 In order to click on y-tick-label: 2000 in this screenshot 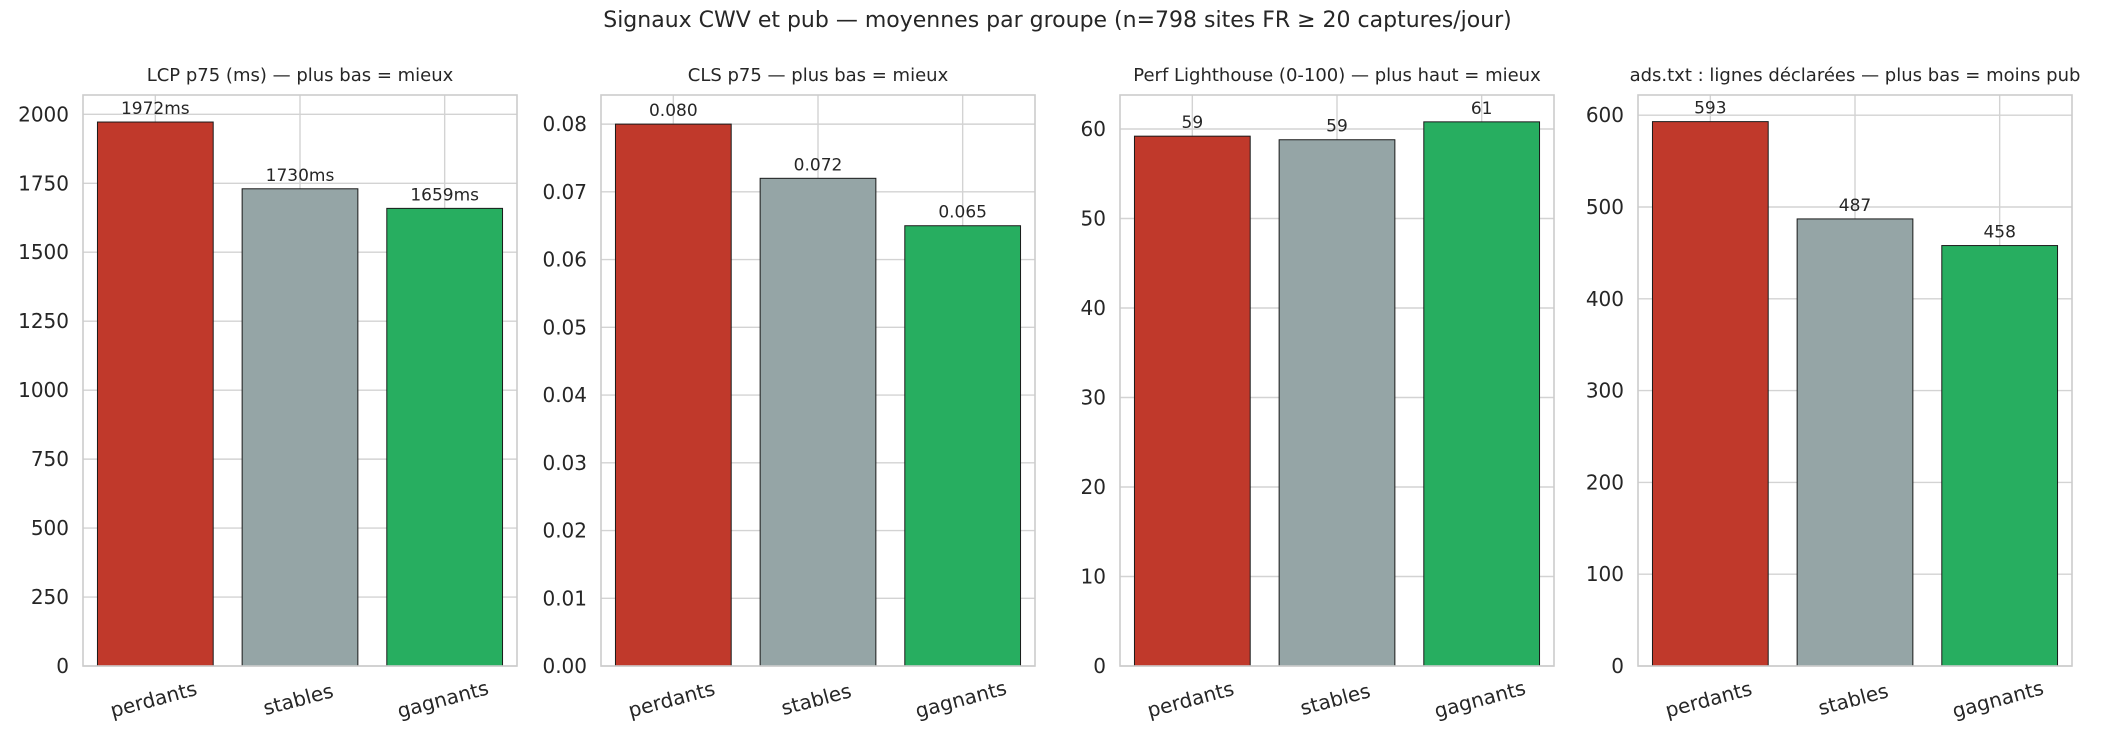, I will do `click(43, 114)`.